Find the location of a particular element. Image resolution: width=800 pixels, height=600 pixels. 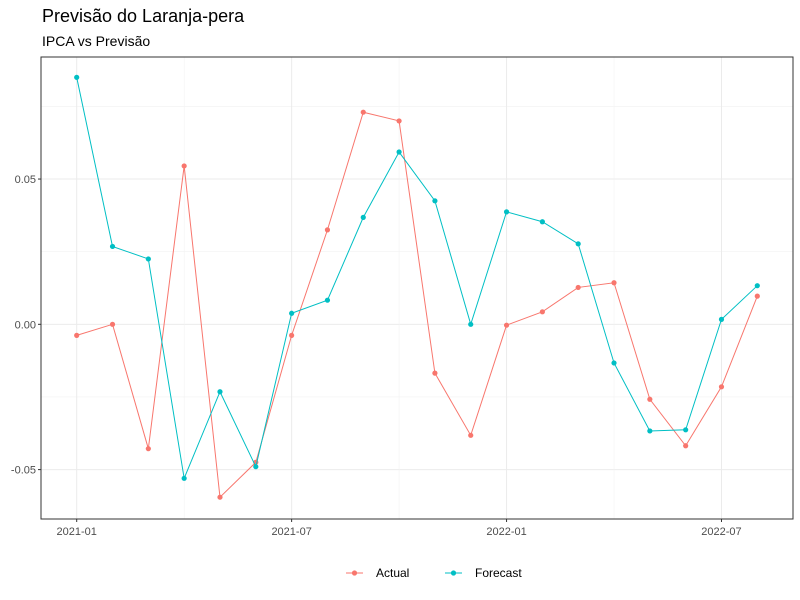

legend-item-forecast: Forecast is located at coordinates (483, 573).